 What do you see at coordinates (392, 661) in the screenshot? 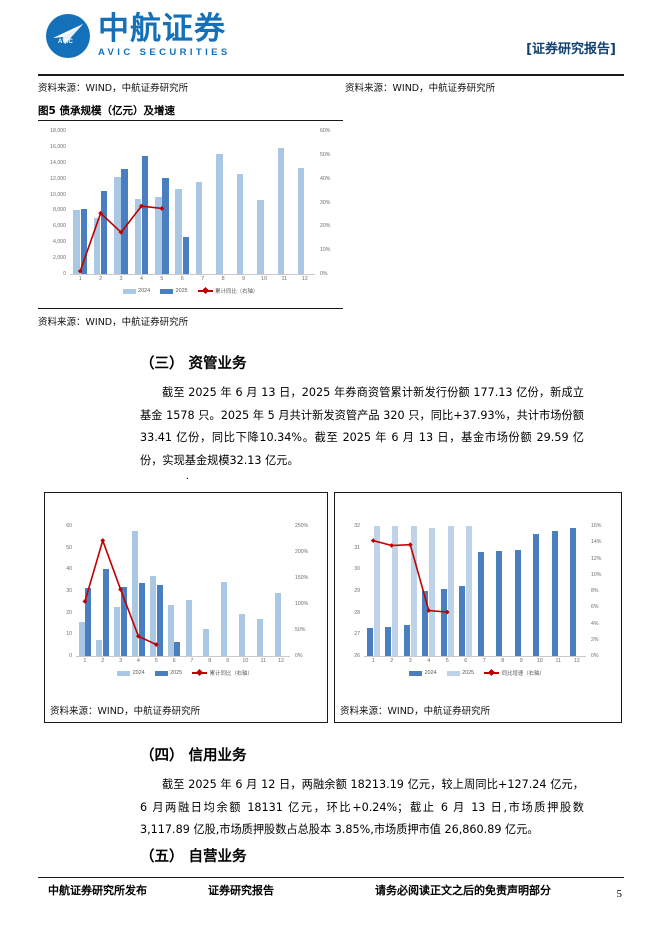
I see `fig7-x-tick: 2` at bounding box center [392, 661].